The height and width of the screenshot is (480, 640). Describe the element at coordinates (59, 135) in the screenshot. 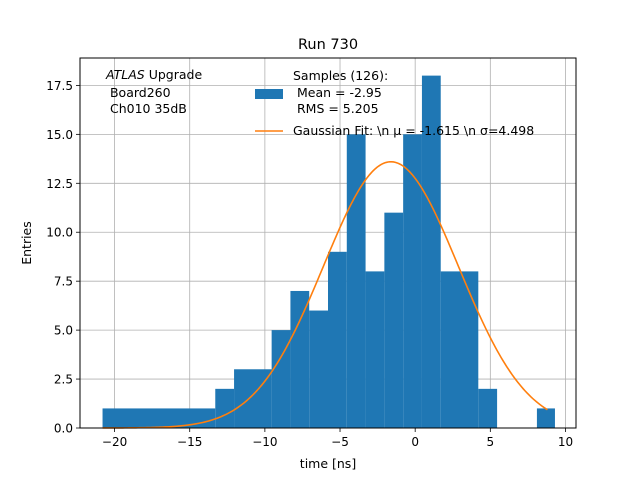

I see `y-tick-label: 15.0` at that location.